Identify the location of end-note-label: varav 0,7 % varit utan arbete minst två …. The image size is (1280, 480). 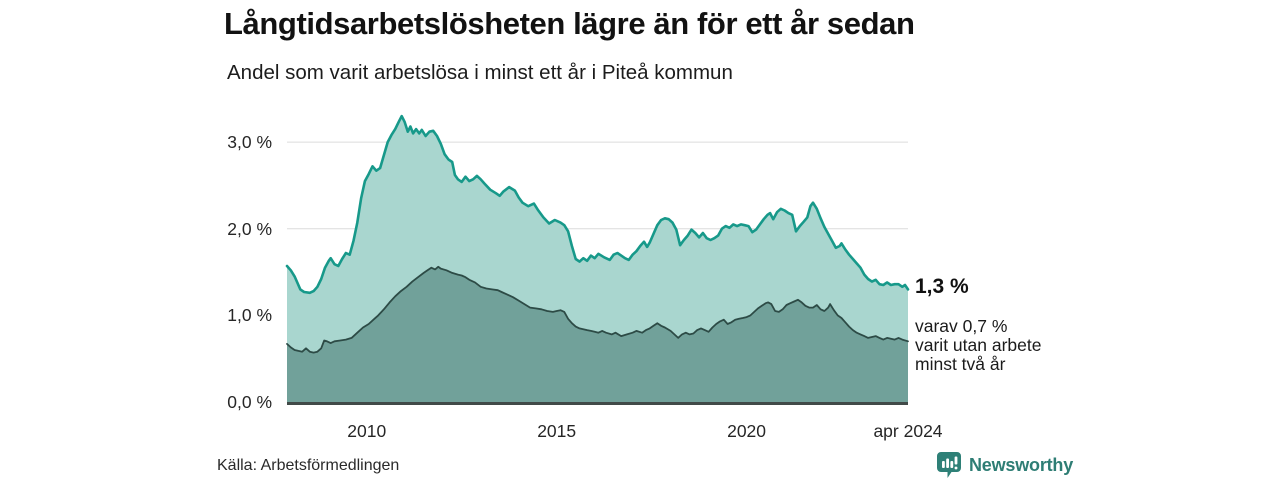
(978, 345).